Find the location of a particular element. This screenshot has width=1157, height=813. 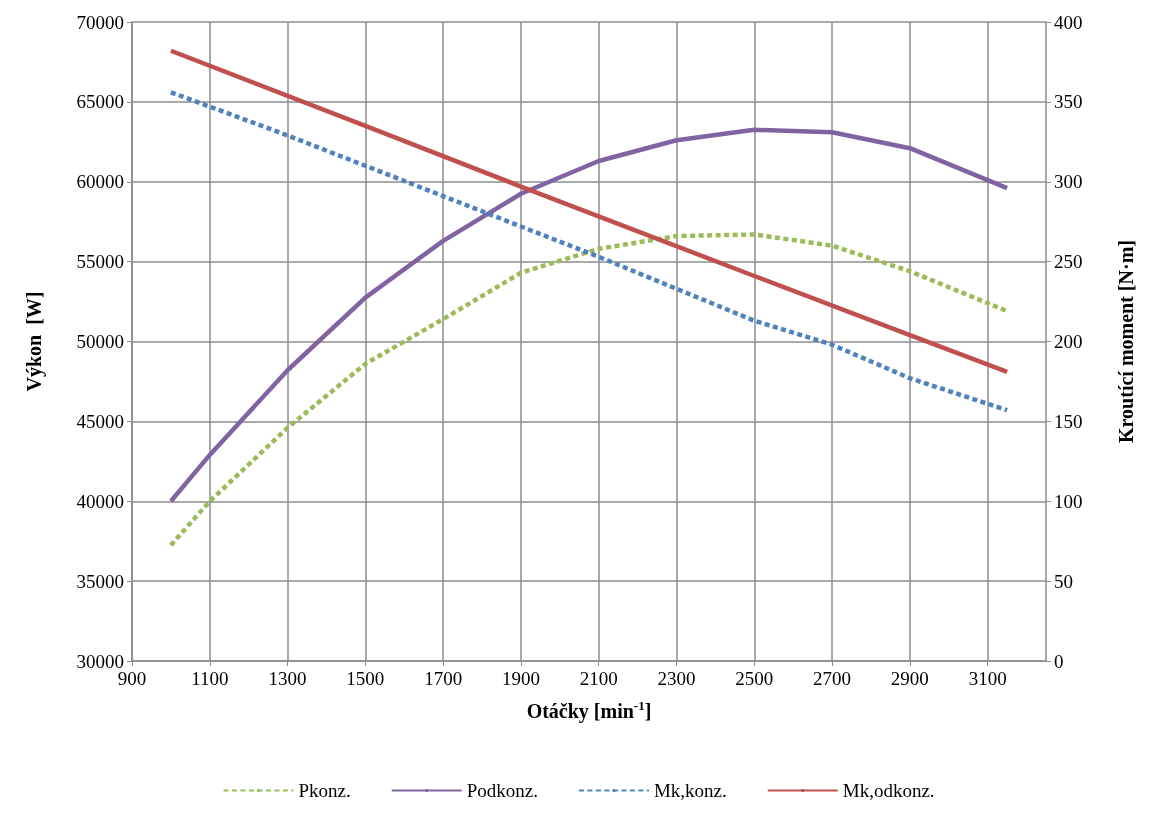

y-tick-label: 50000 is located at coordinates (100, 341).